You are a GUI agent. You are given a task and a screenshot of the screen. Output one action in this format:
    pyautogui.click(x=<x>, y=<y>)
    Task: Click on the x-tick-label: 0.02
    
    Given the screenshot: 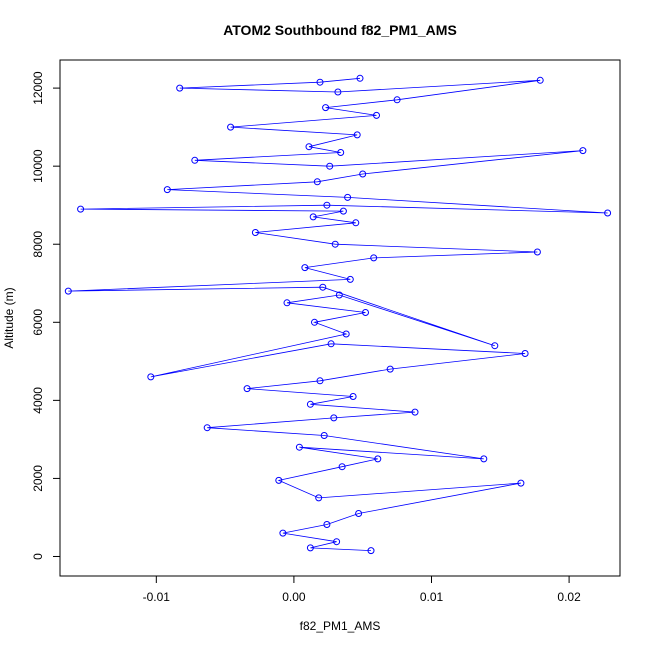 What is the action you would take?
    pyautogui.click(x=569, y=597)
    